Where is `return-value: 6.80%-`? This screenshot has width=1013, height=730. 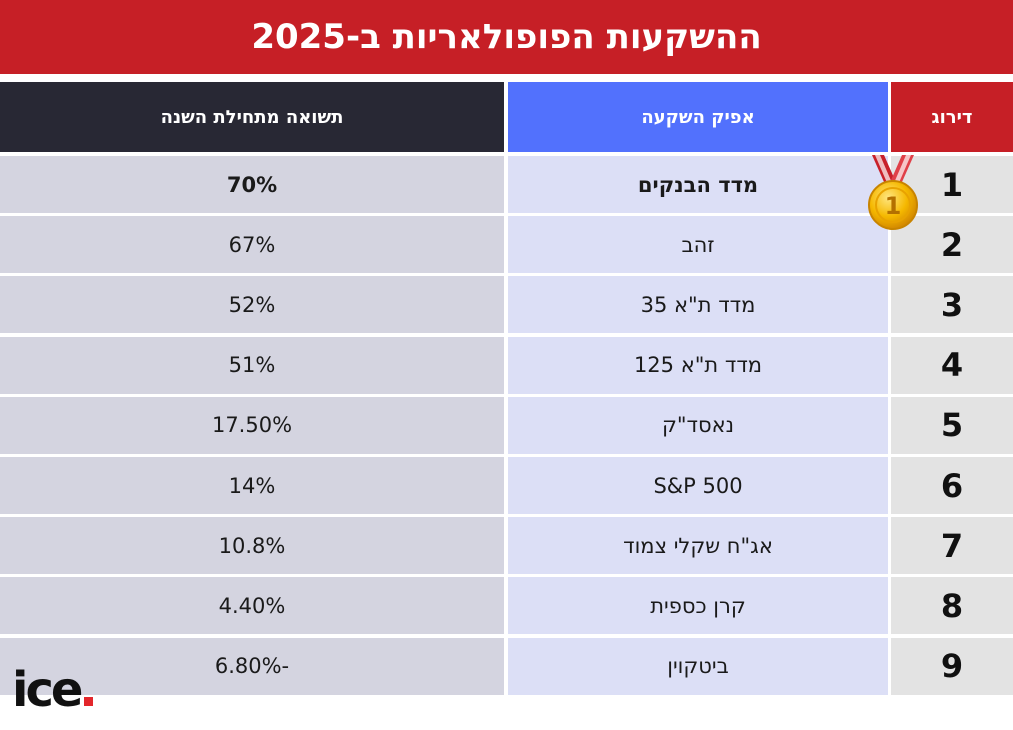 return-value: 6.80%- is located at coordinates (252, 666).